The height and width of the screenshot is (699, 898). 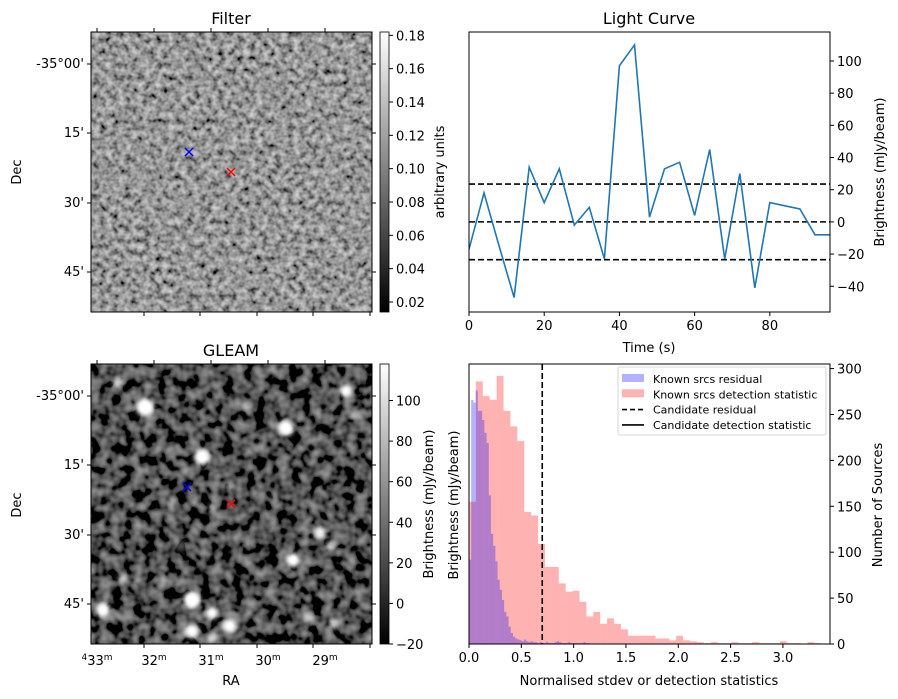 I want to click on light-curve-xticks: 0 20 40 60 80, so click(x=621, y=323).